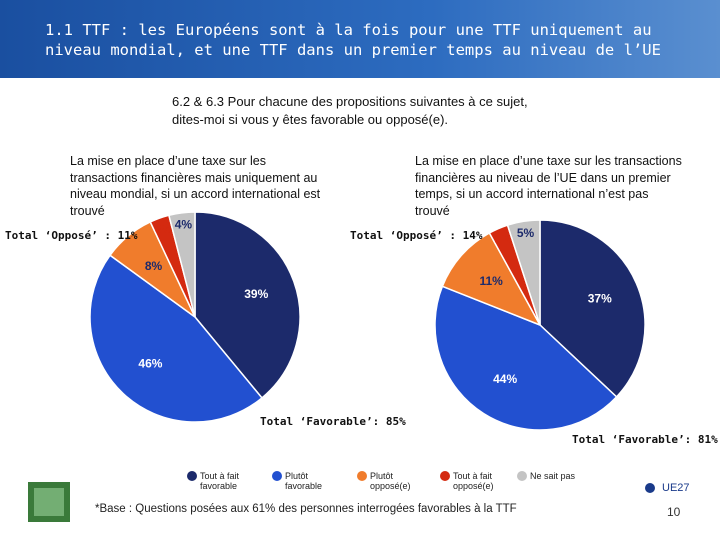 The width and height of the screenshot is (720, 540). What do you see at coordinates (416, 235) in the screenshot?
I see `annotation: Total ‘Opposé’ : 14%` at bounding box center [416, 235].